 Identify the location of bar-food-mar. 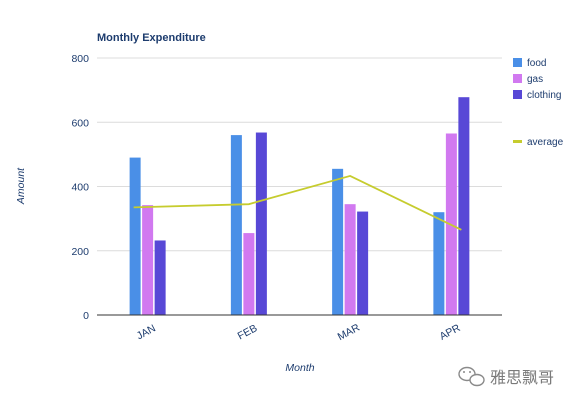
(338, 241).